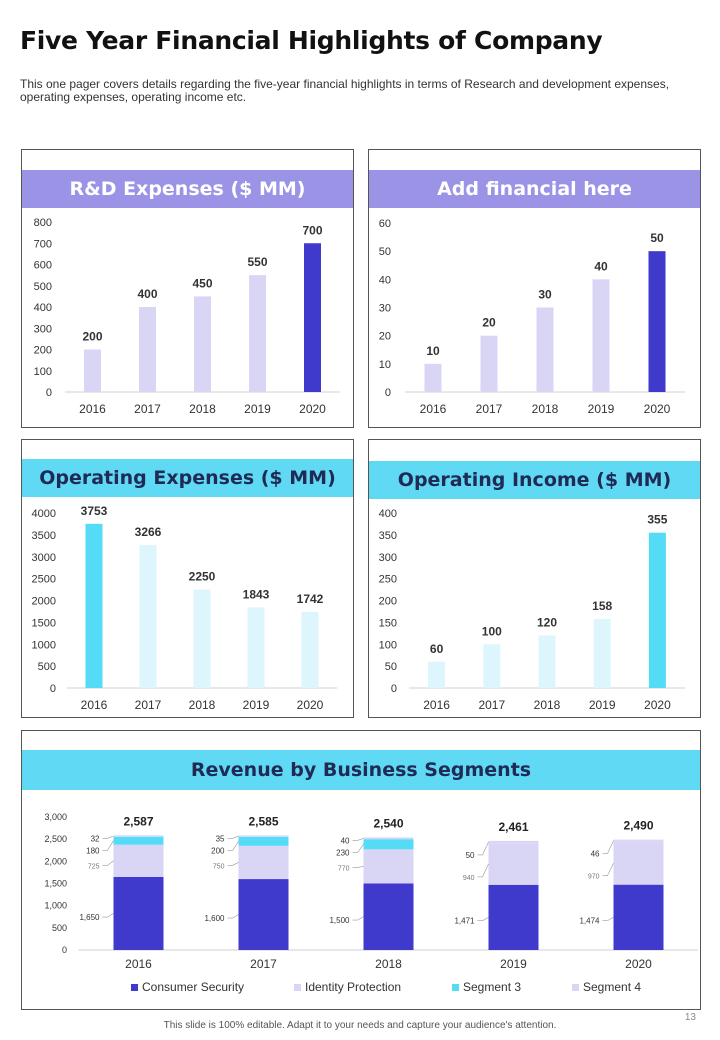 The height and width of the screenshot is (1040, 720). What do you see at coordinates (44, 645) in the screenshot?
I see `y-tick-label: 1000` at bounding box center [44, 645].